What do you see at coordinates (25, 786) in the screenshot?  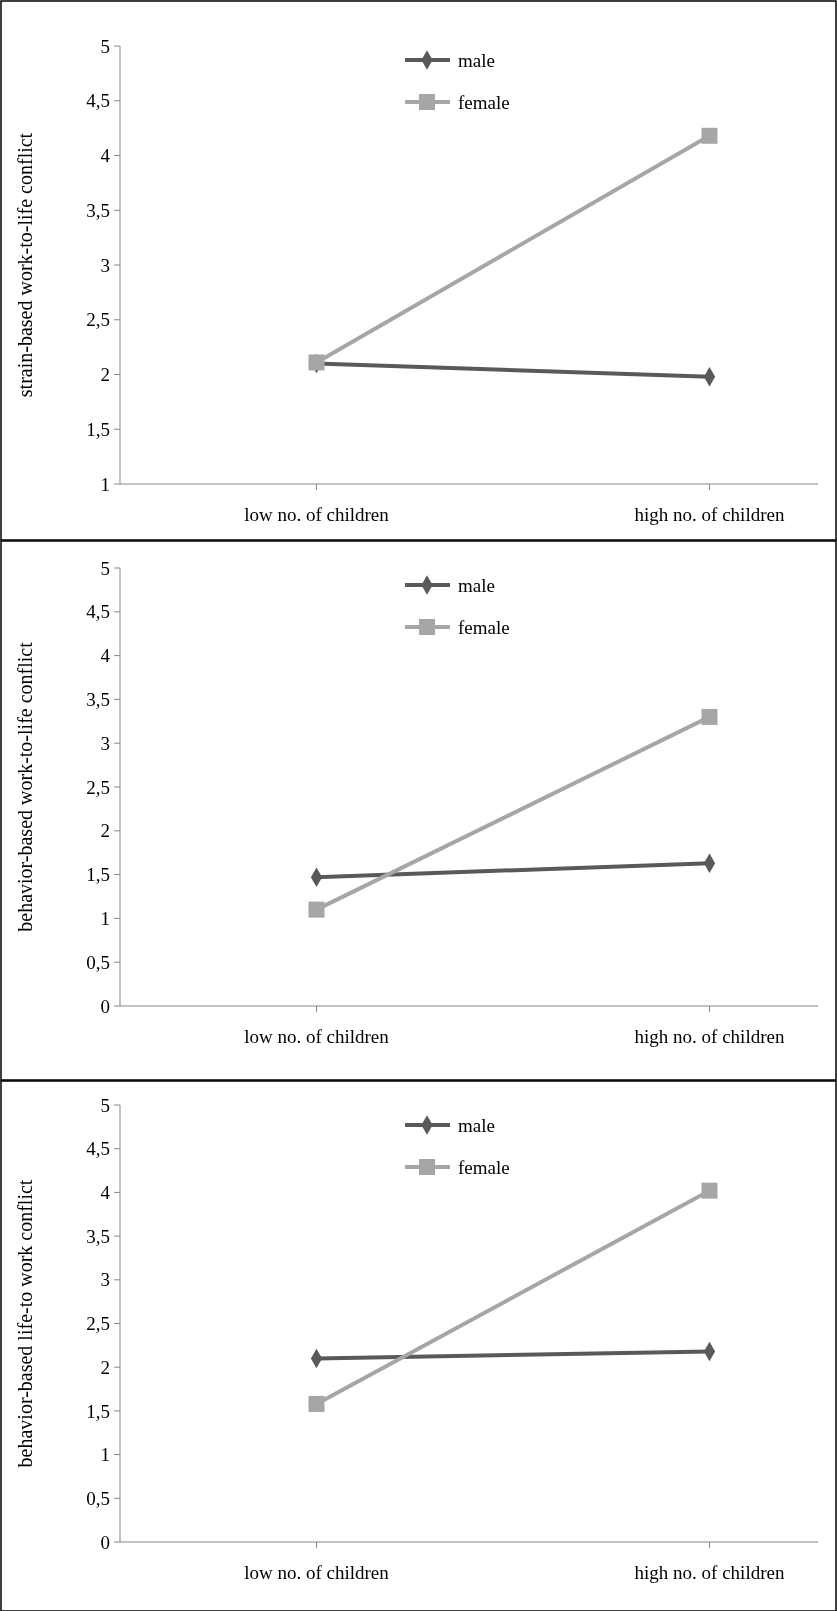 I see `y-axis-title: behavior-based work-to-life conflict` at bounding box center [25, 786].